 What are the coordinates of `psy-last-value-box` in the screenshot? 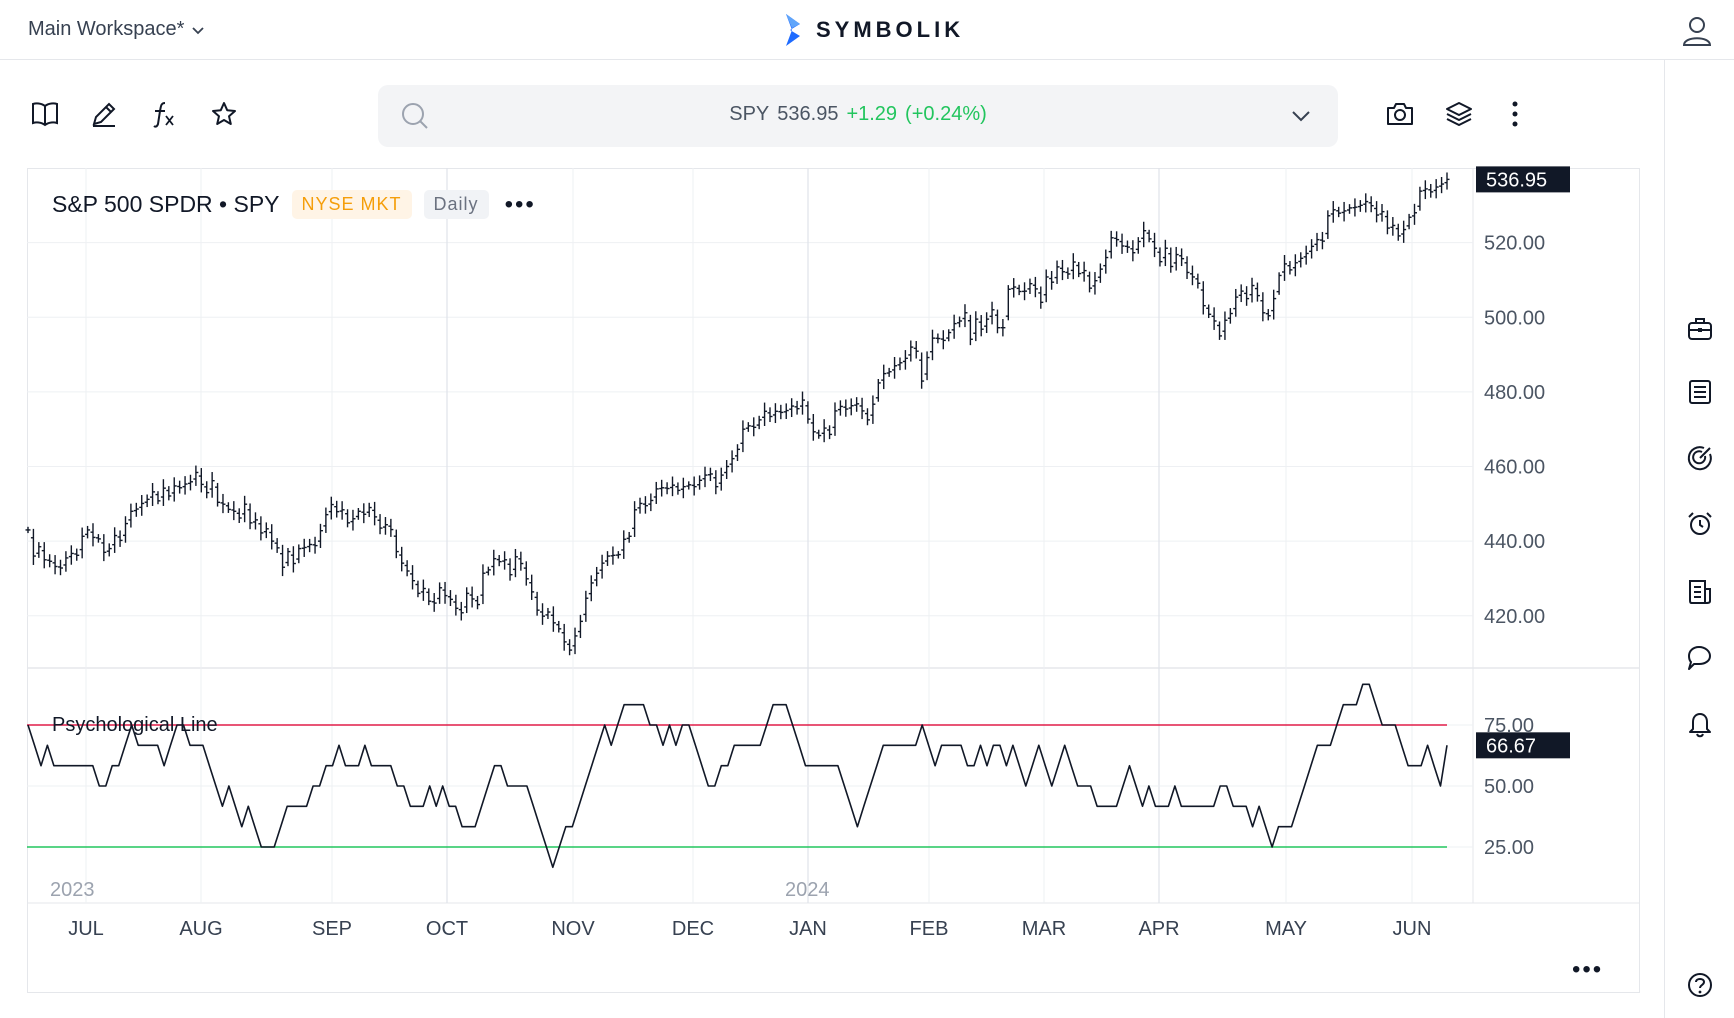 It's located at (1523, 745).